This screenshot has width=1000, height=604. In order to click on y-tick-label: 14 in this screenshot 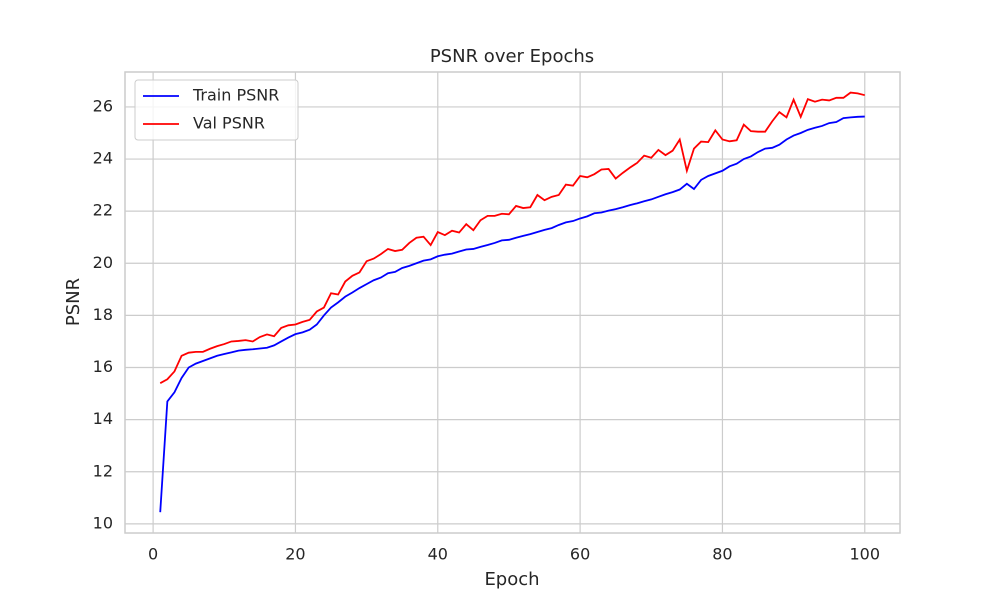, I will do `click(103, 418)`.